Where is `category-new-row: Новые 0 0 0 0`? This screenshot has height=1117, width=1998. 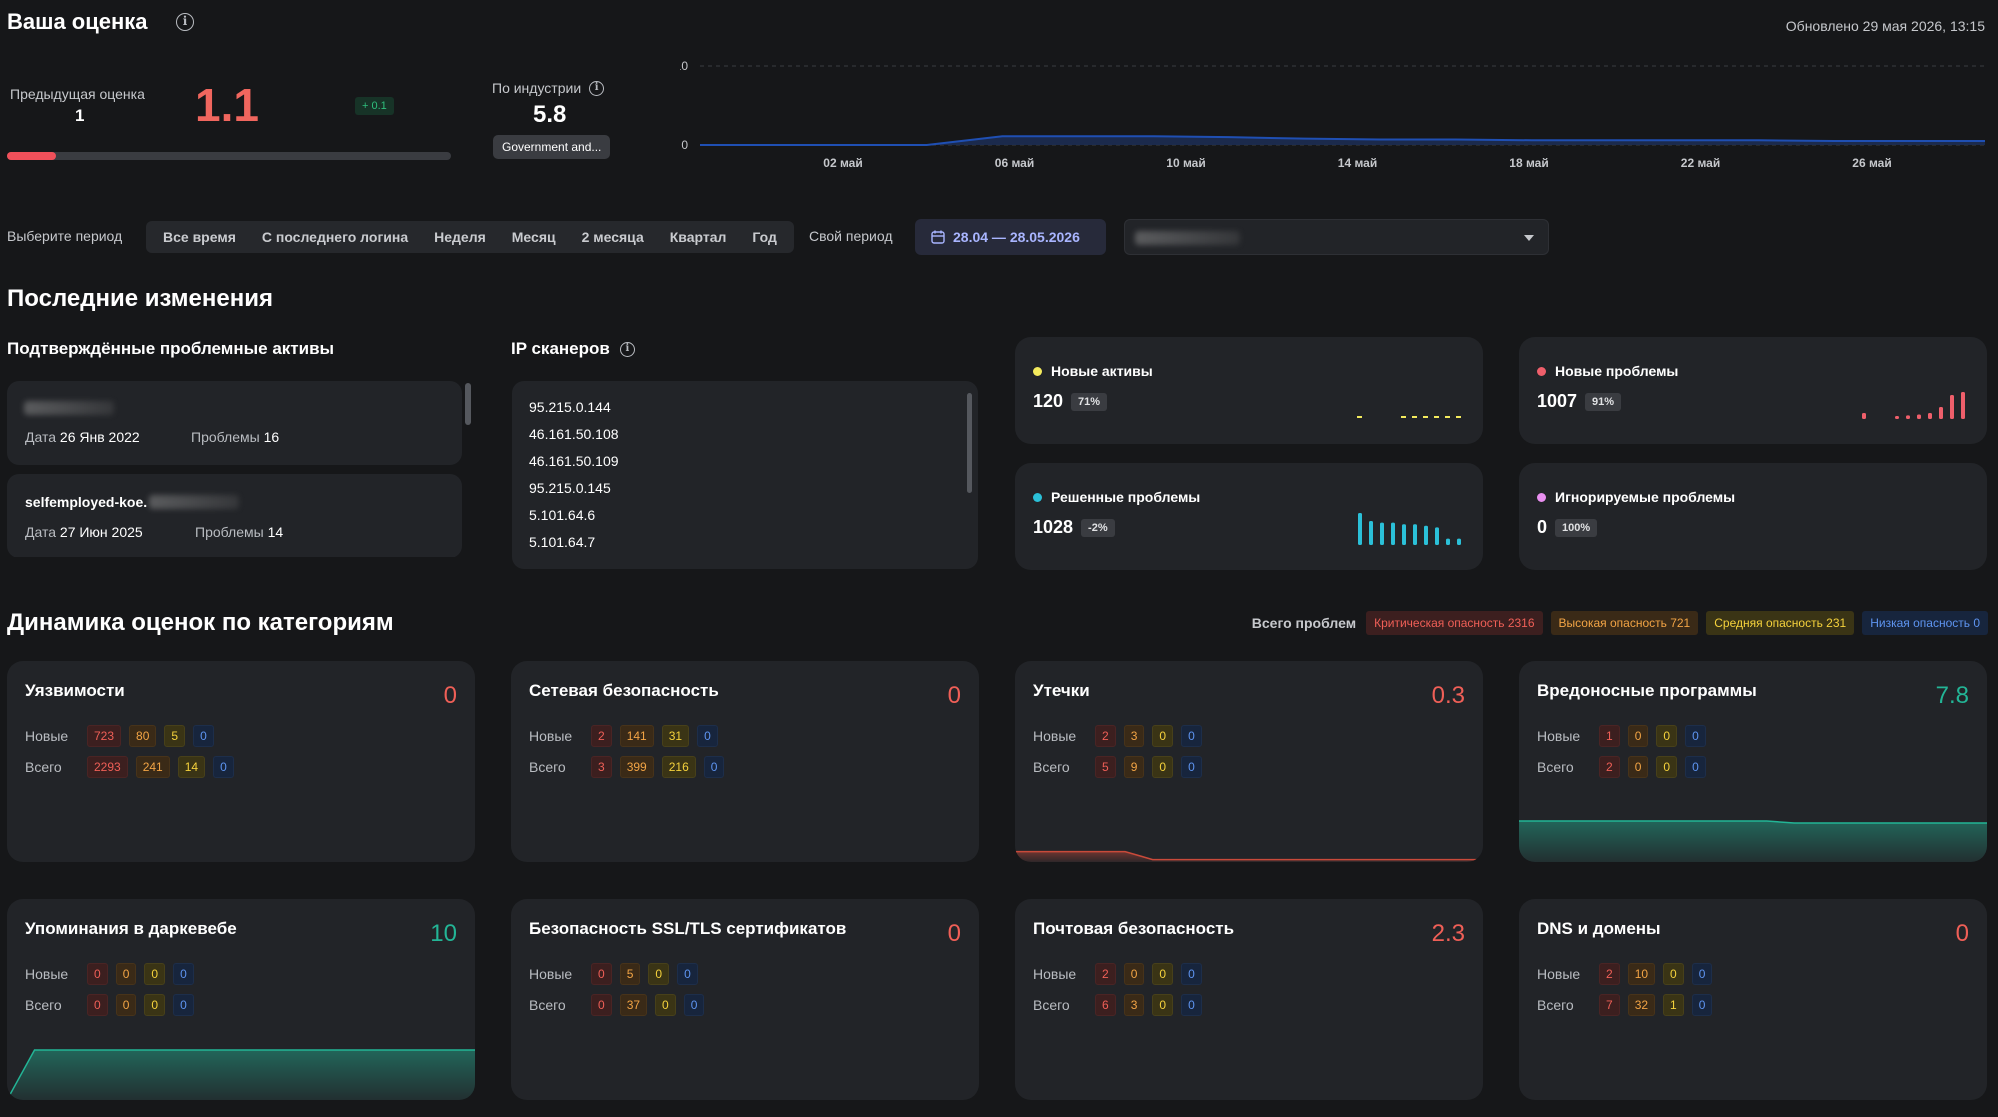
category-new-row: Новые 0 0 0 0 is located at coordinates (113, 974).